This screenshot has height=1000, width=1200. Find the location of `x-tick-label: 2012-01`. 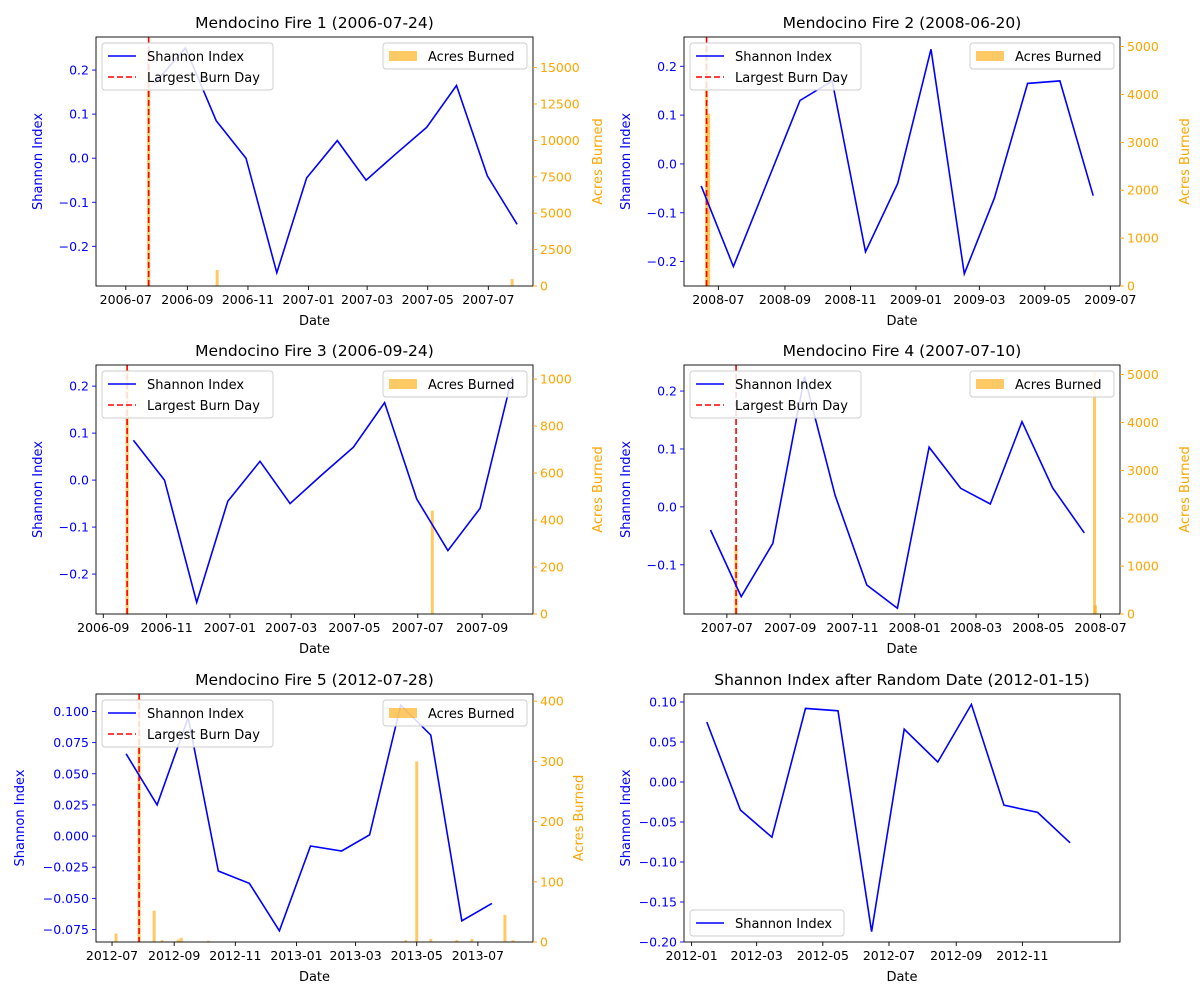

x-tick-label: 2012-01 is located at coordinates (691, 955).